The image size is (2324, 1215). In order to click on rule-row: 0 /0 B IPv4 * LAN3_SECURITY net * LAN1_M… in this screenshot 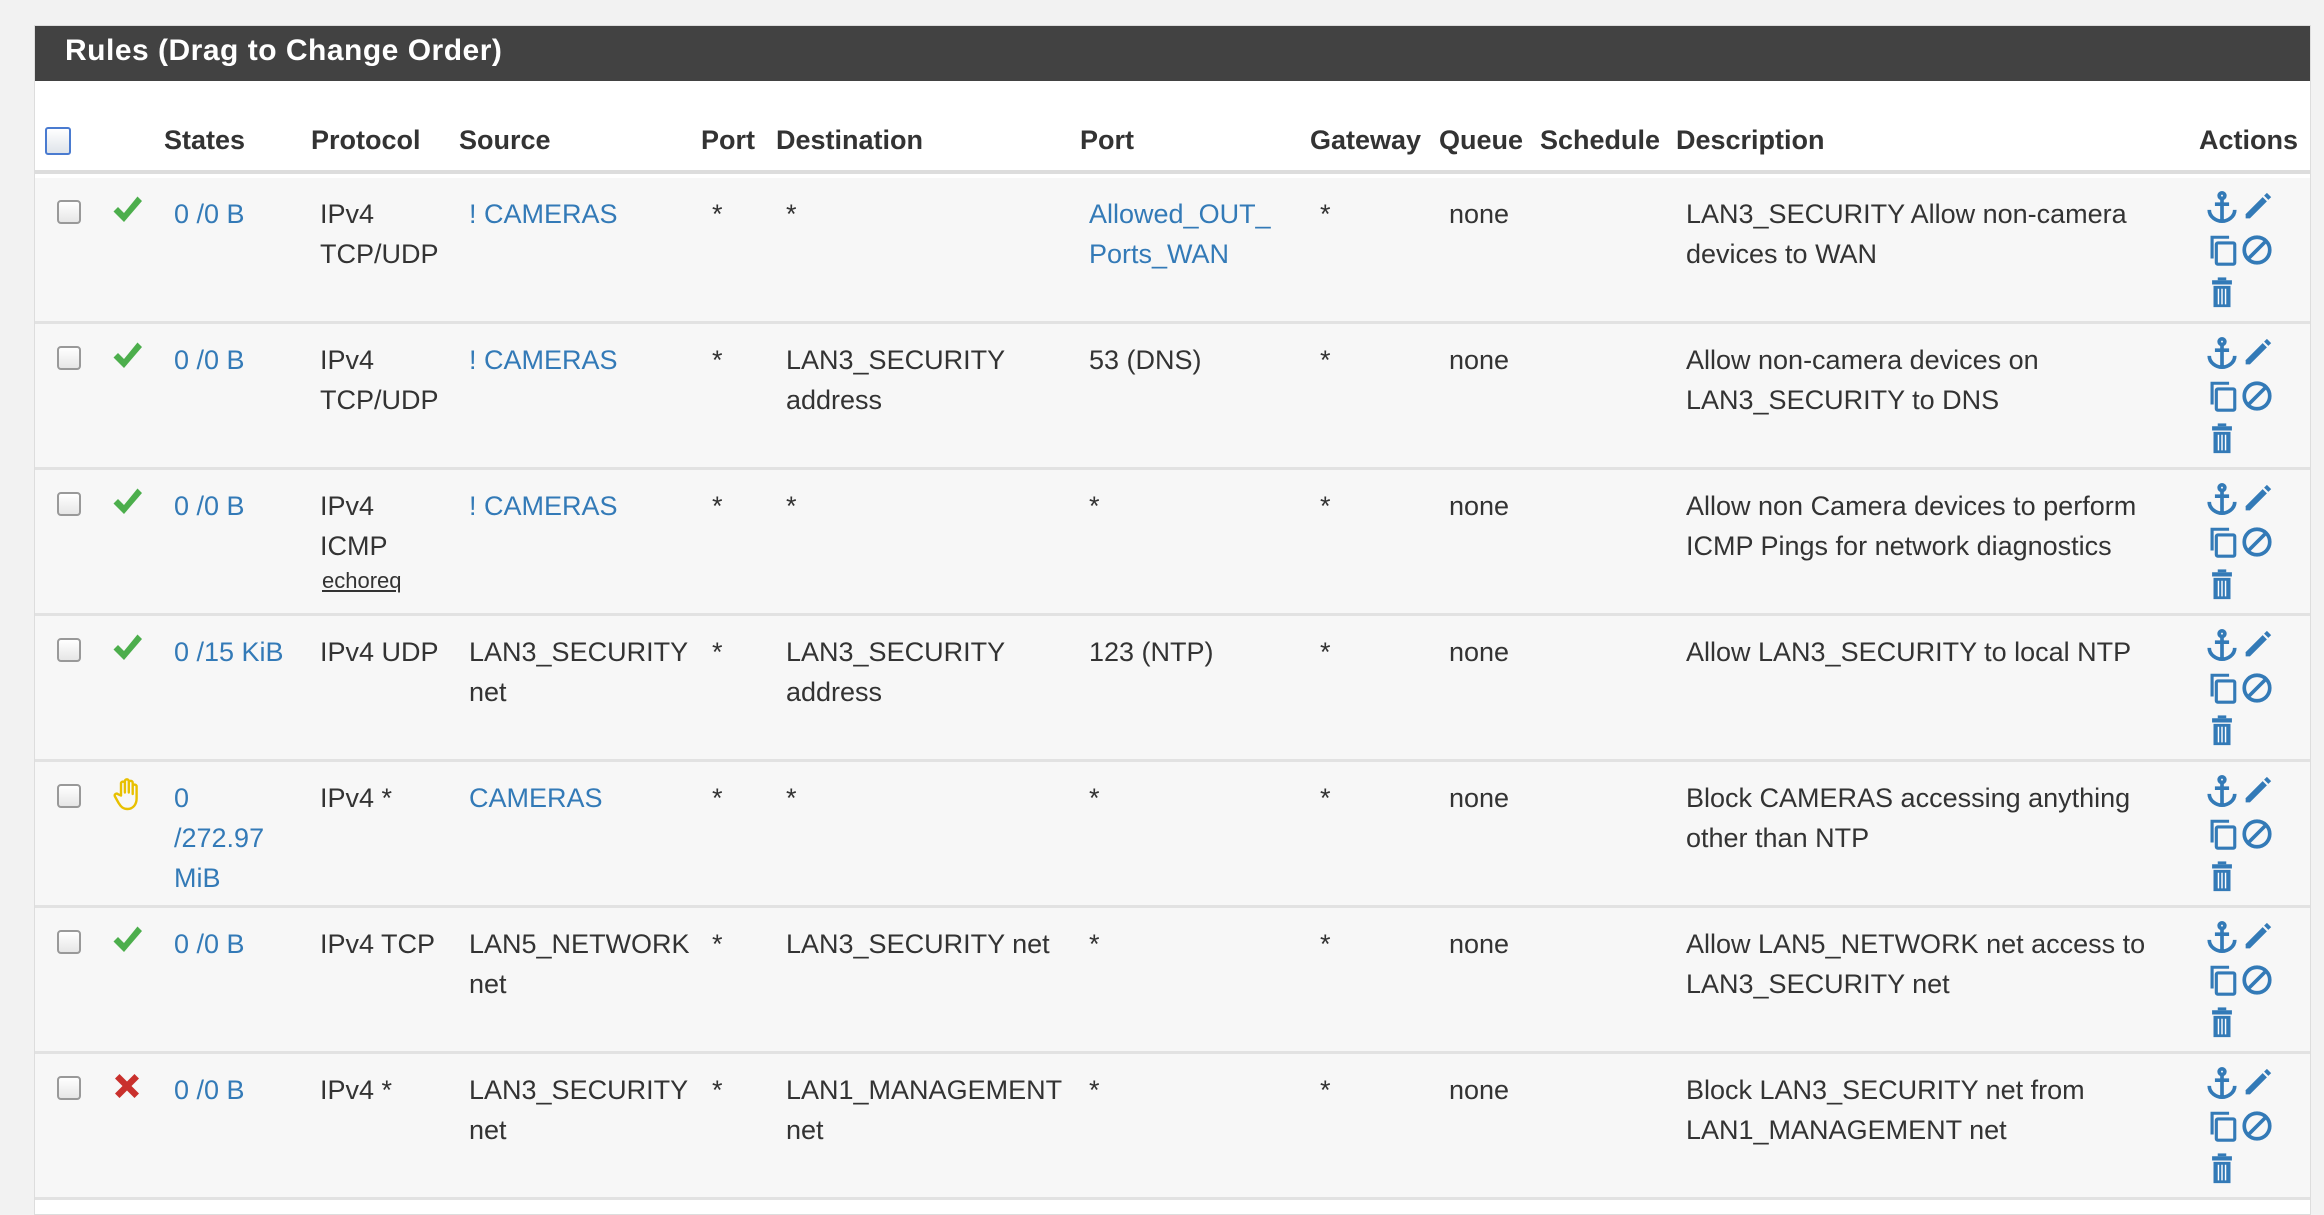, I will do `click(1172, 1127)`.